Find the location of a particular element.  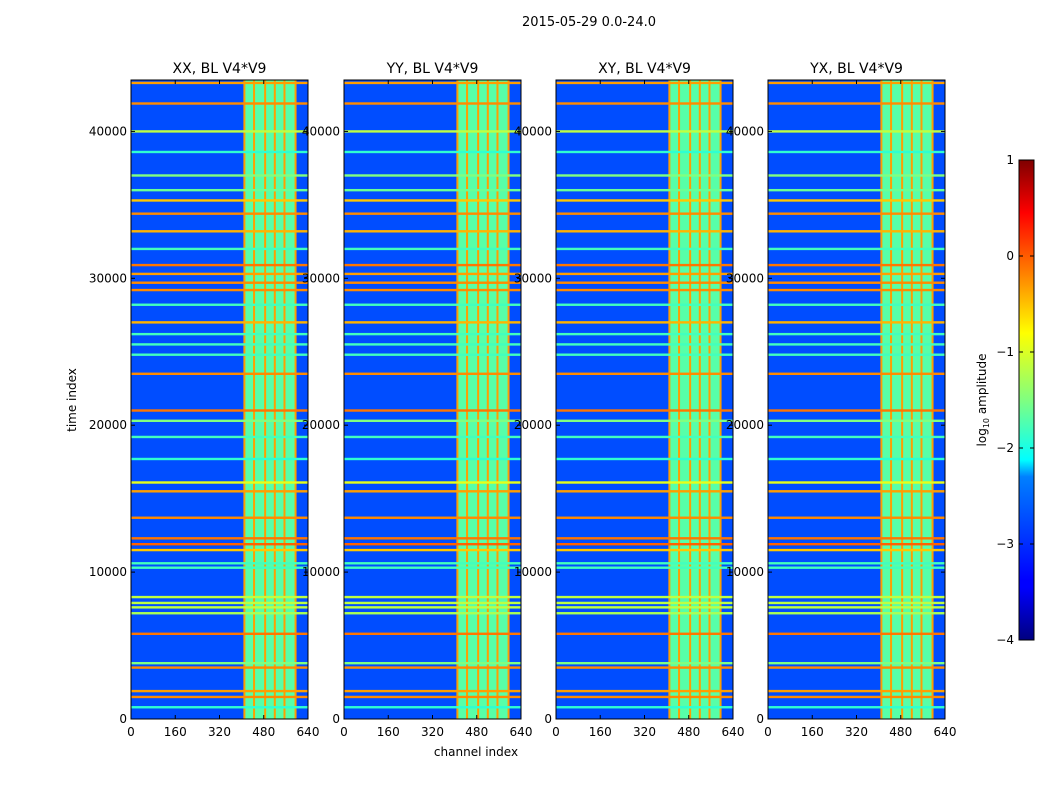

x-tick-label: 320 is located at coordinates (219, 732).